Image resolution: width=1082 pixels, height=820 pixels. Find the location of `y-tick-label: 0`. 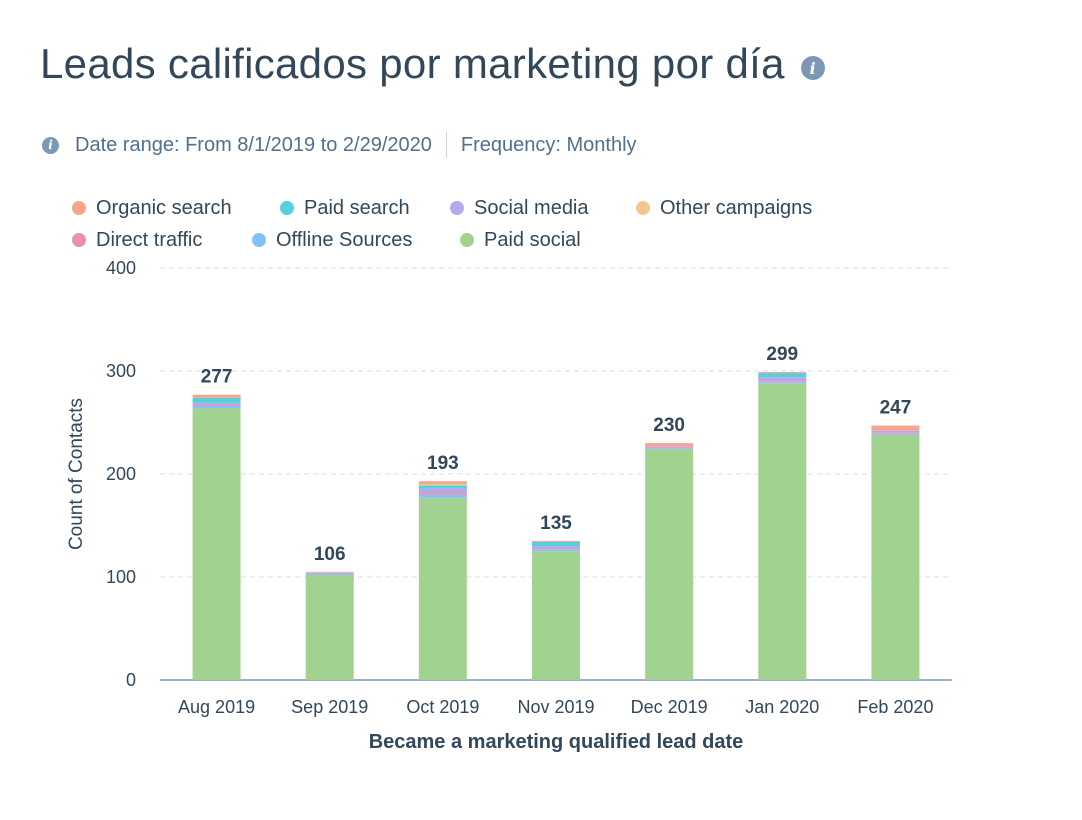

y-tick-label: 0 is located at coordinates (131, 680).